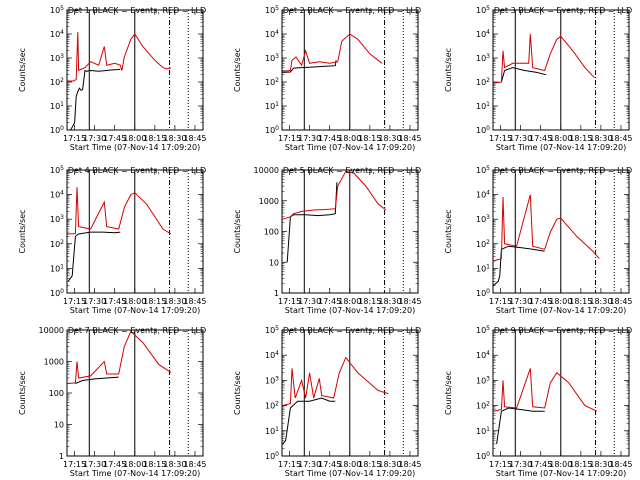  What do you see at coordinates (51, 330) in the screenshot?
I see `y-tick-label: 10000` at bounding box center [51, 330].